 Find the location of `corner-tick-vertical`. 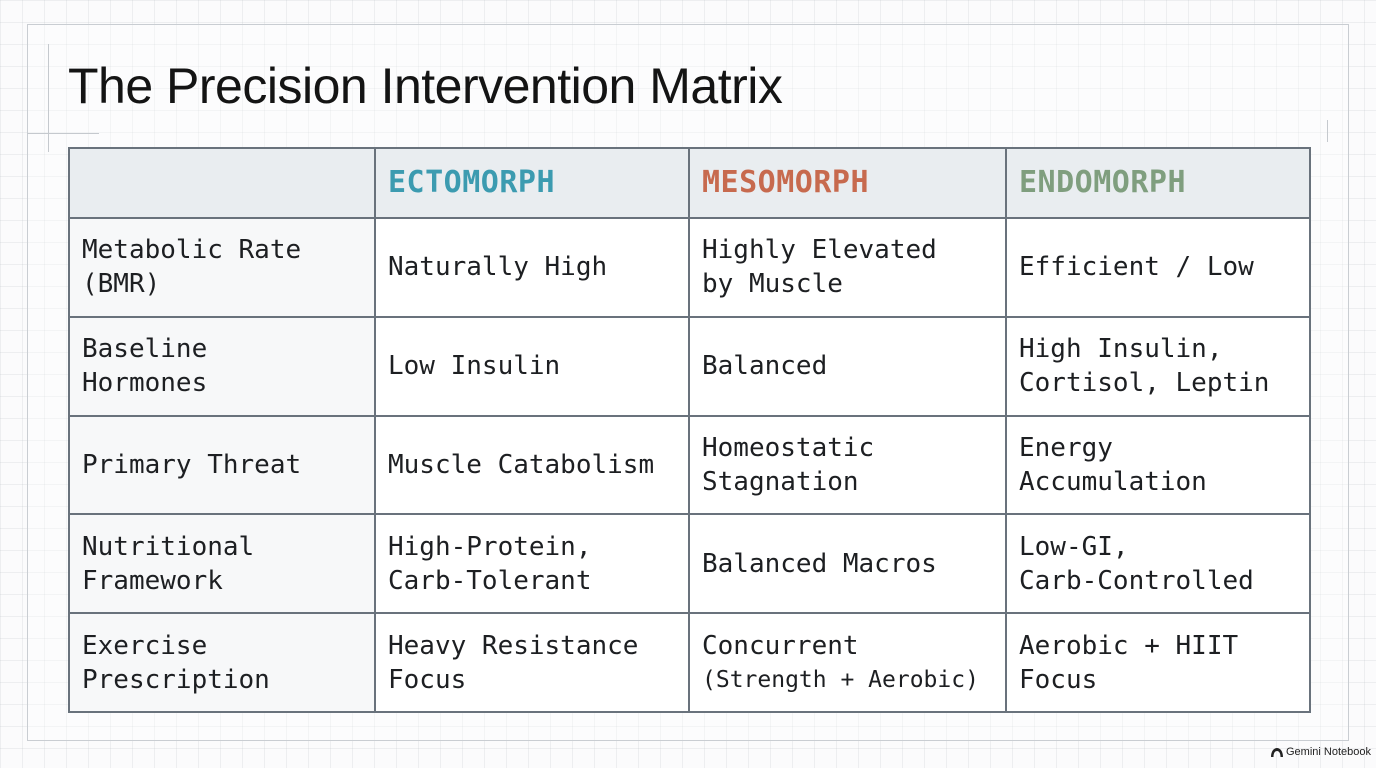

corner-tick-vertical is located at coordinates (48, 98).